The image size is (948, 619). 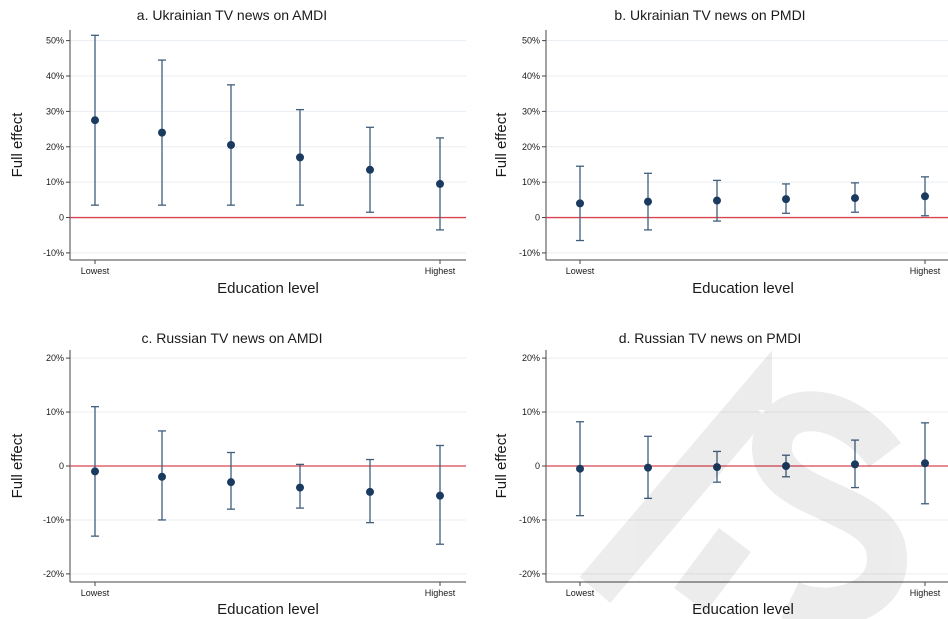 What do you see at coordinates (709, 15) in the screenshot?
I see `panel-title: b. Ukrainian TV news on PMDI` at bounding box center [709, 15].